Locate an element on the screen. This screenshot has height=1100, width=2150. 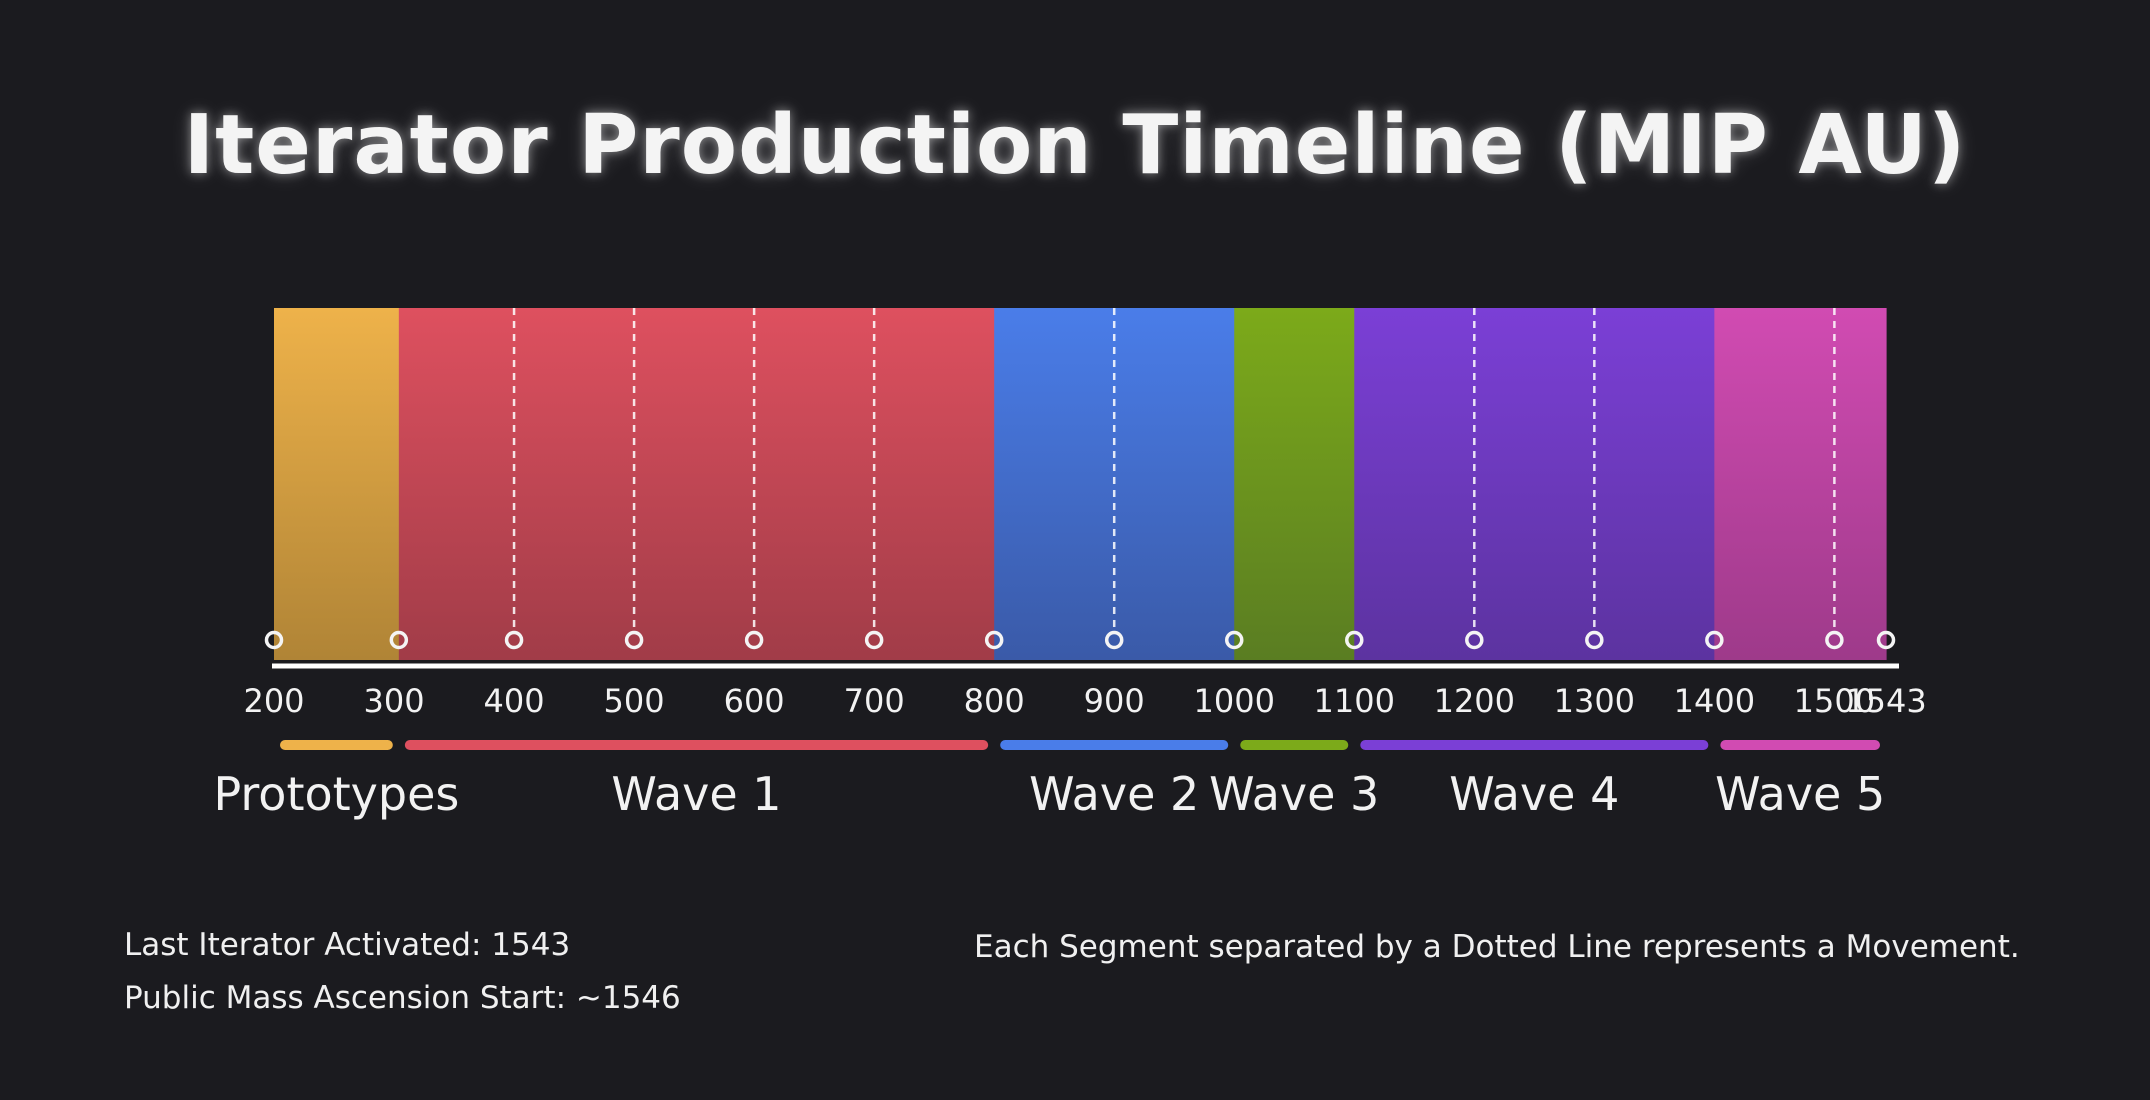
tick-label: 700 is located at coordinates (874, 701).